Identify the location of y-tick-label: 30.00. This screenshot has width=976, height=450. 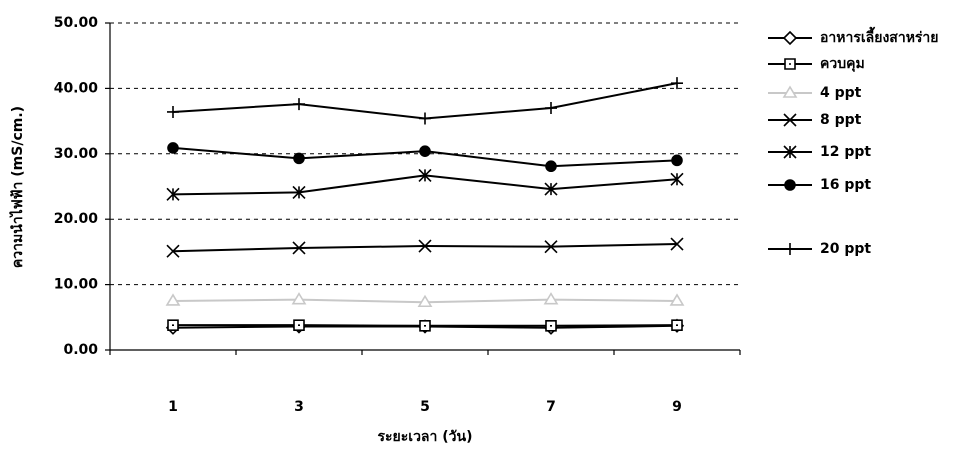
(76, 154).